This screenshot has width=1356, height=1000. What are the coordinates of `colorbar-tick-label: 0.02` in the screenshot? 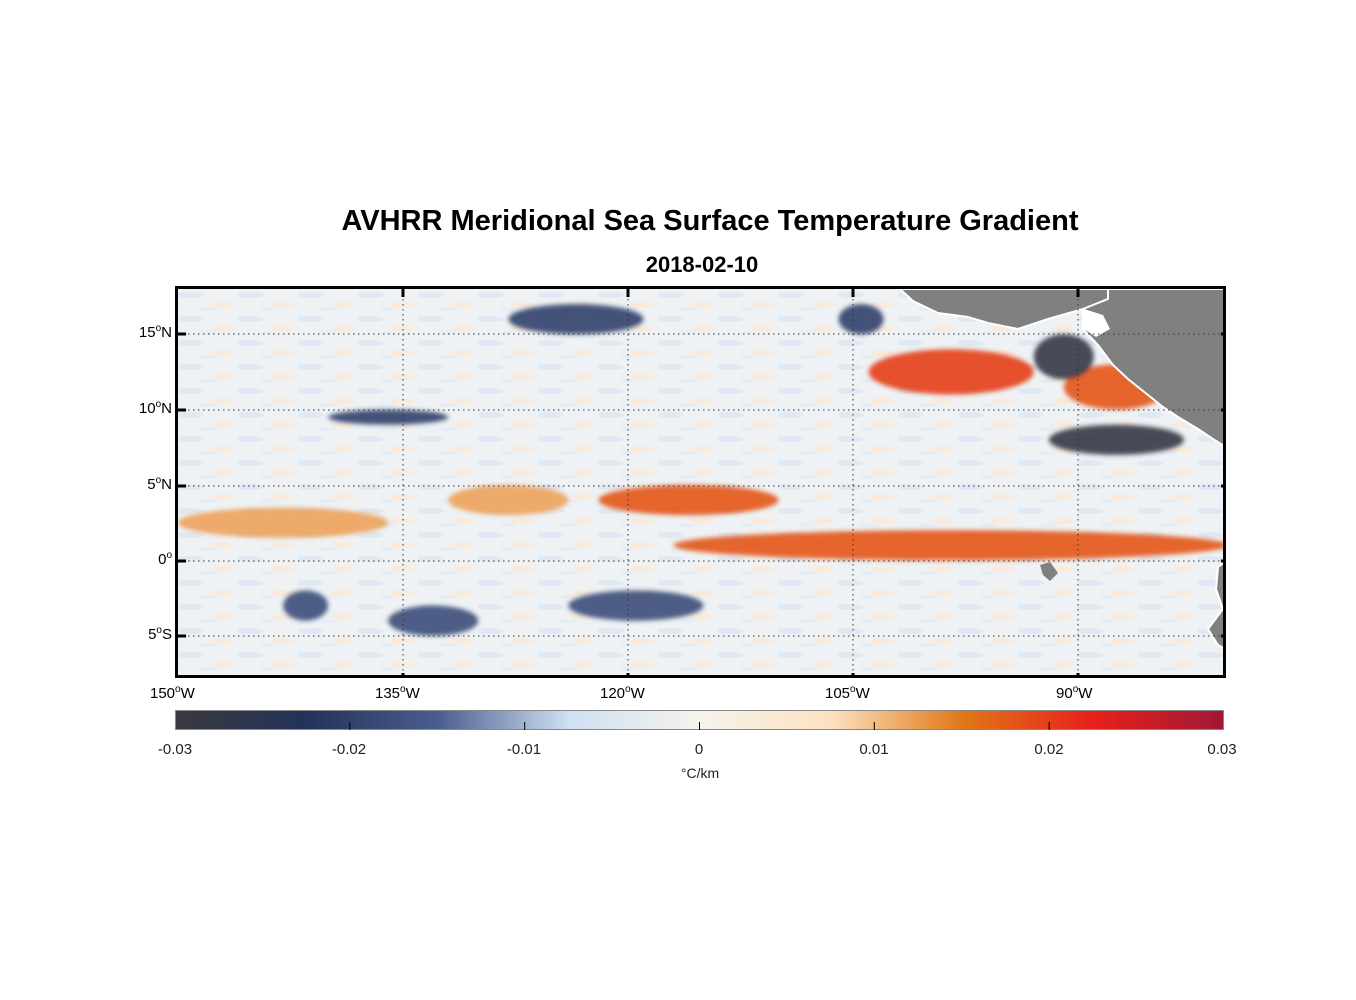 It's located at (1049, 749).